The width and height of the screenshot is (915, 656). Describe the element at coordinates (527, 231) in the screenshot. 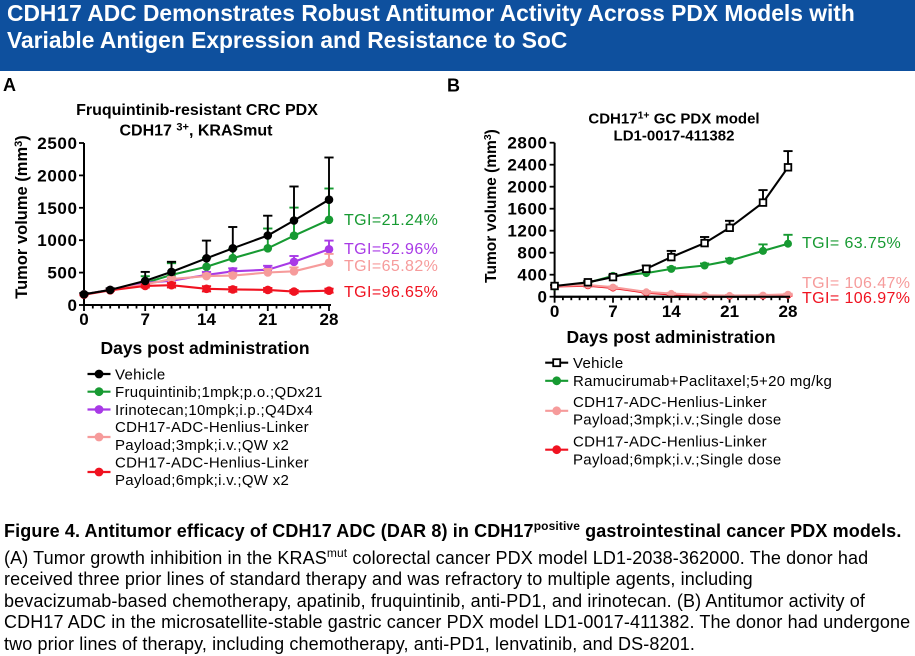

I see `svg-text: 1200` at that location.